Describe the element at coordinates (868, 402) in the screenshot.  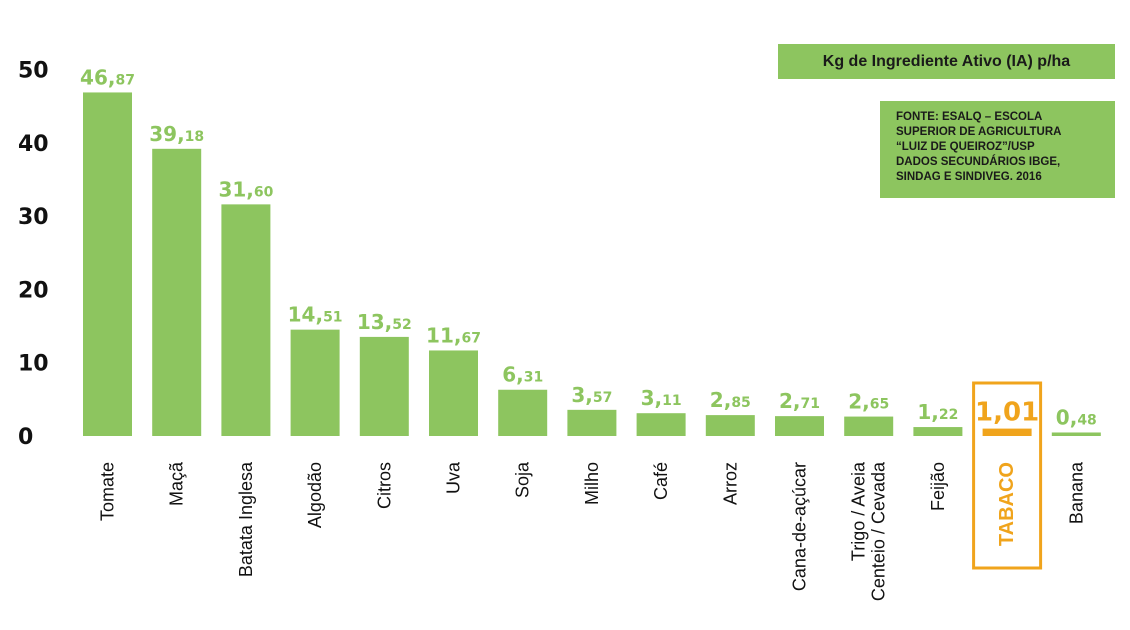
I see `value-label: 2,65` at that location.